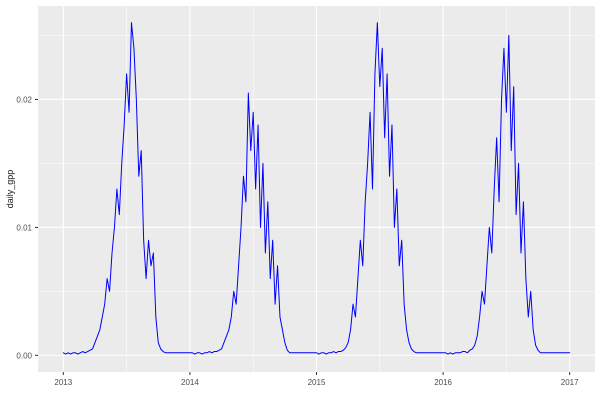 The image size is (600, 400). Describe the element at coordinates (10, 189) in the screenshot. I see `y-axis-title: daily_gpp` at that location.